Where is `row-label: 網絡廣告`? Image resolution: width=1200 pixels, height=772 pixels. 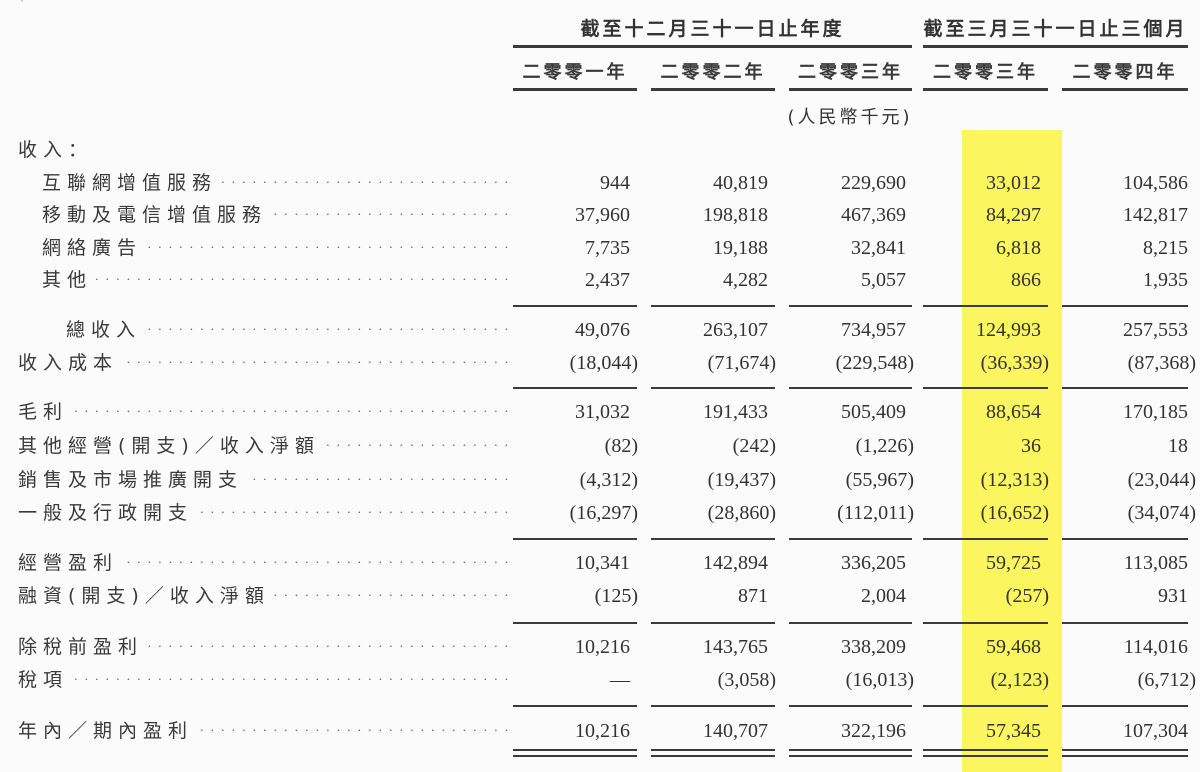
row-label: 網絡廣告 is located at coordinates (92, 248).